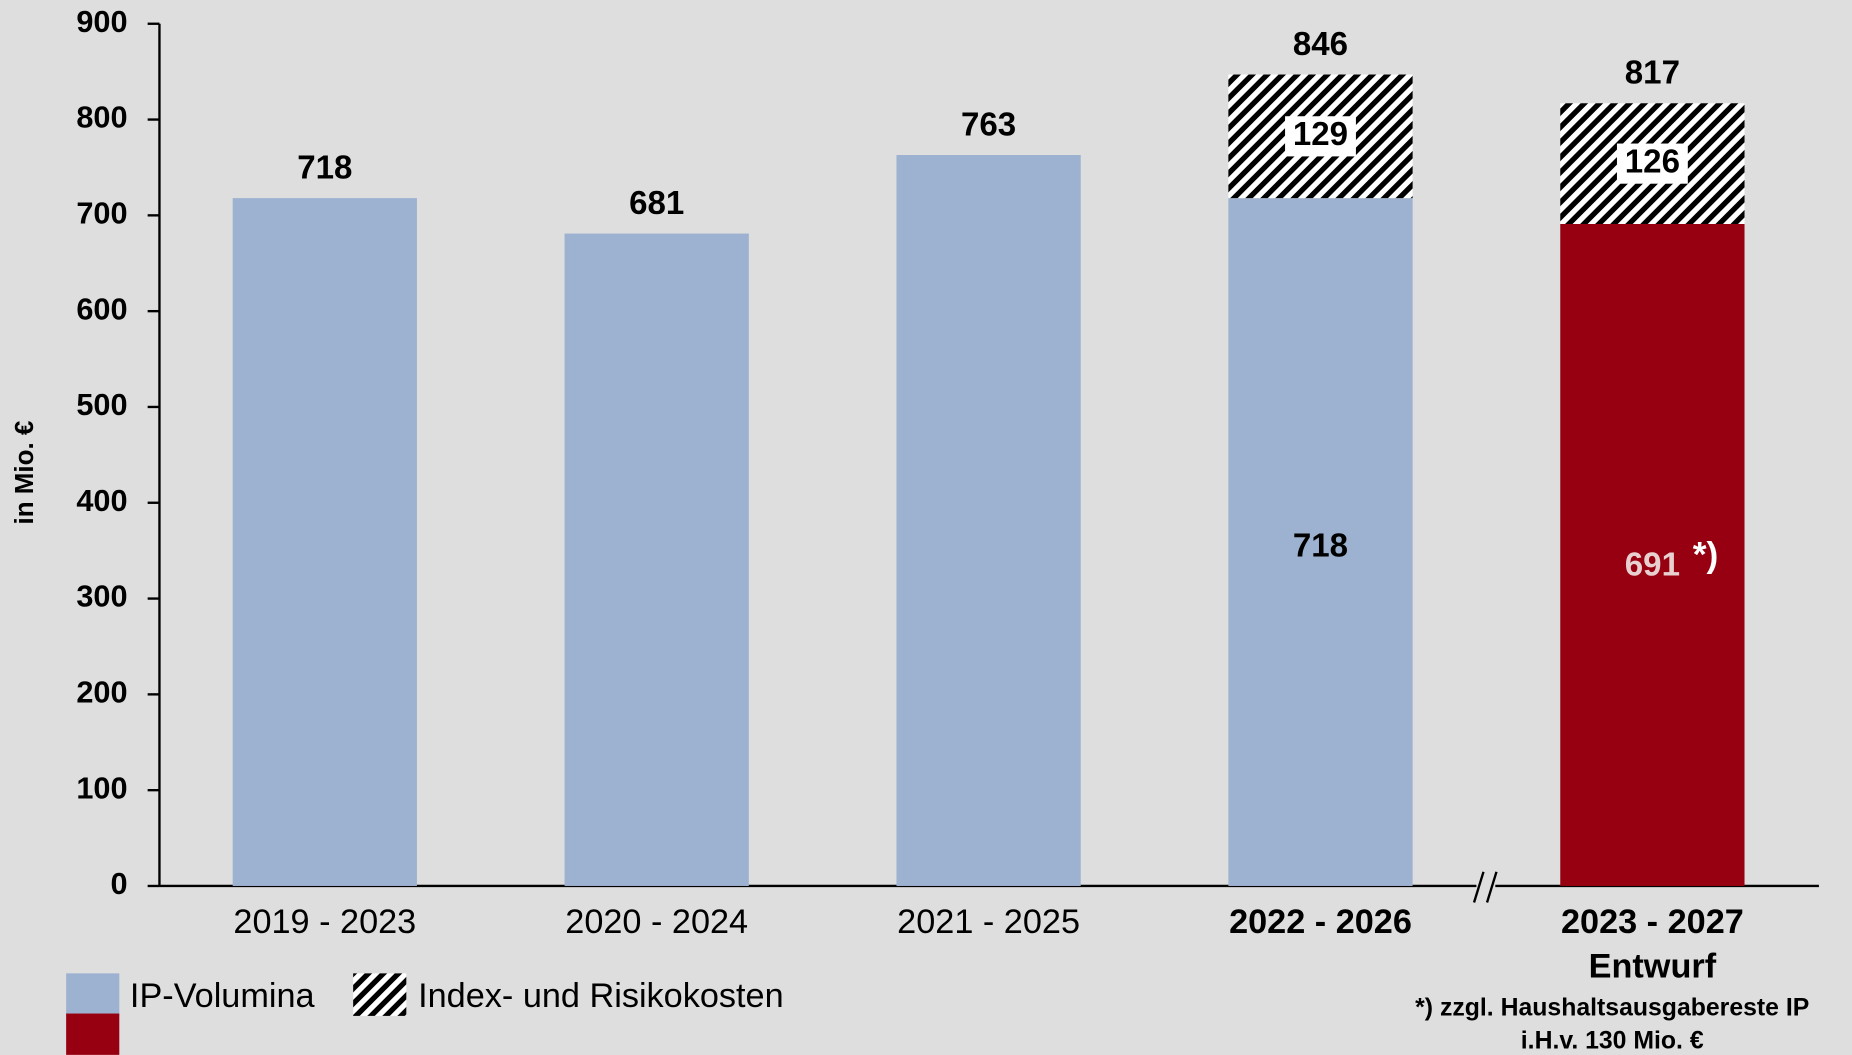 This screenshot has height=1055, width=1852. What do you see at coordinates (1612, 1040) in the screenshot?
I see `footnote: i.H.v. 130 Mio. €` at bounding box center [1612, 1040].